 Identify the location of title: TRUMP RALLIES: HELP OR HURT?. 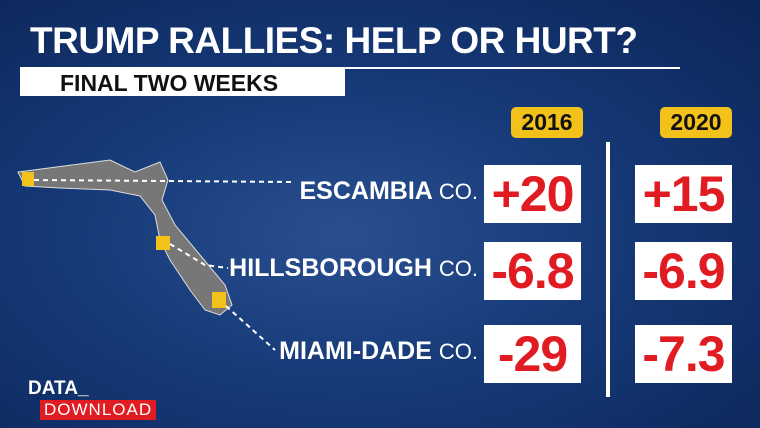
(334, 40).